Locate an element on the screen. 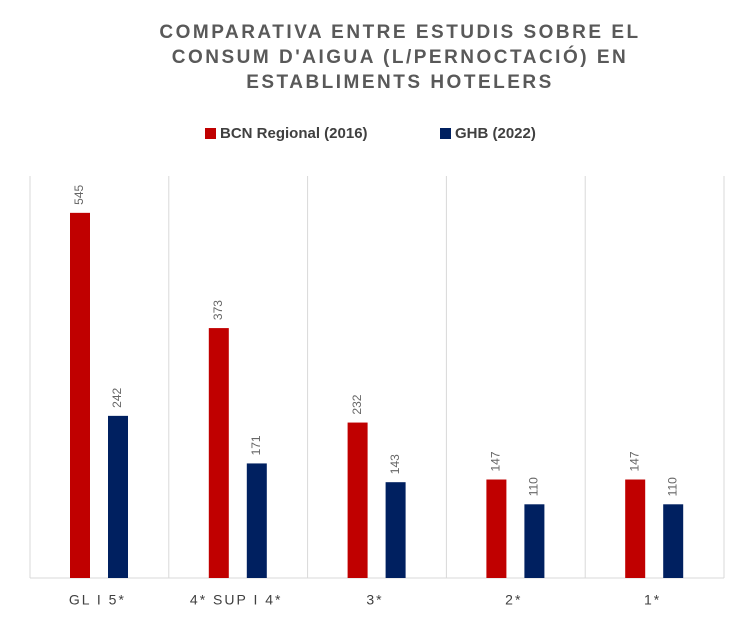 Image resolution: width=744 pixels, height=620 pixels. x-tick-label: 4* SUP I 4* is located at coordinates (236, 600).